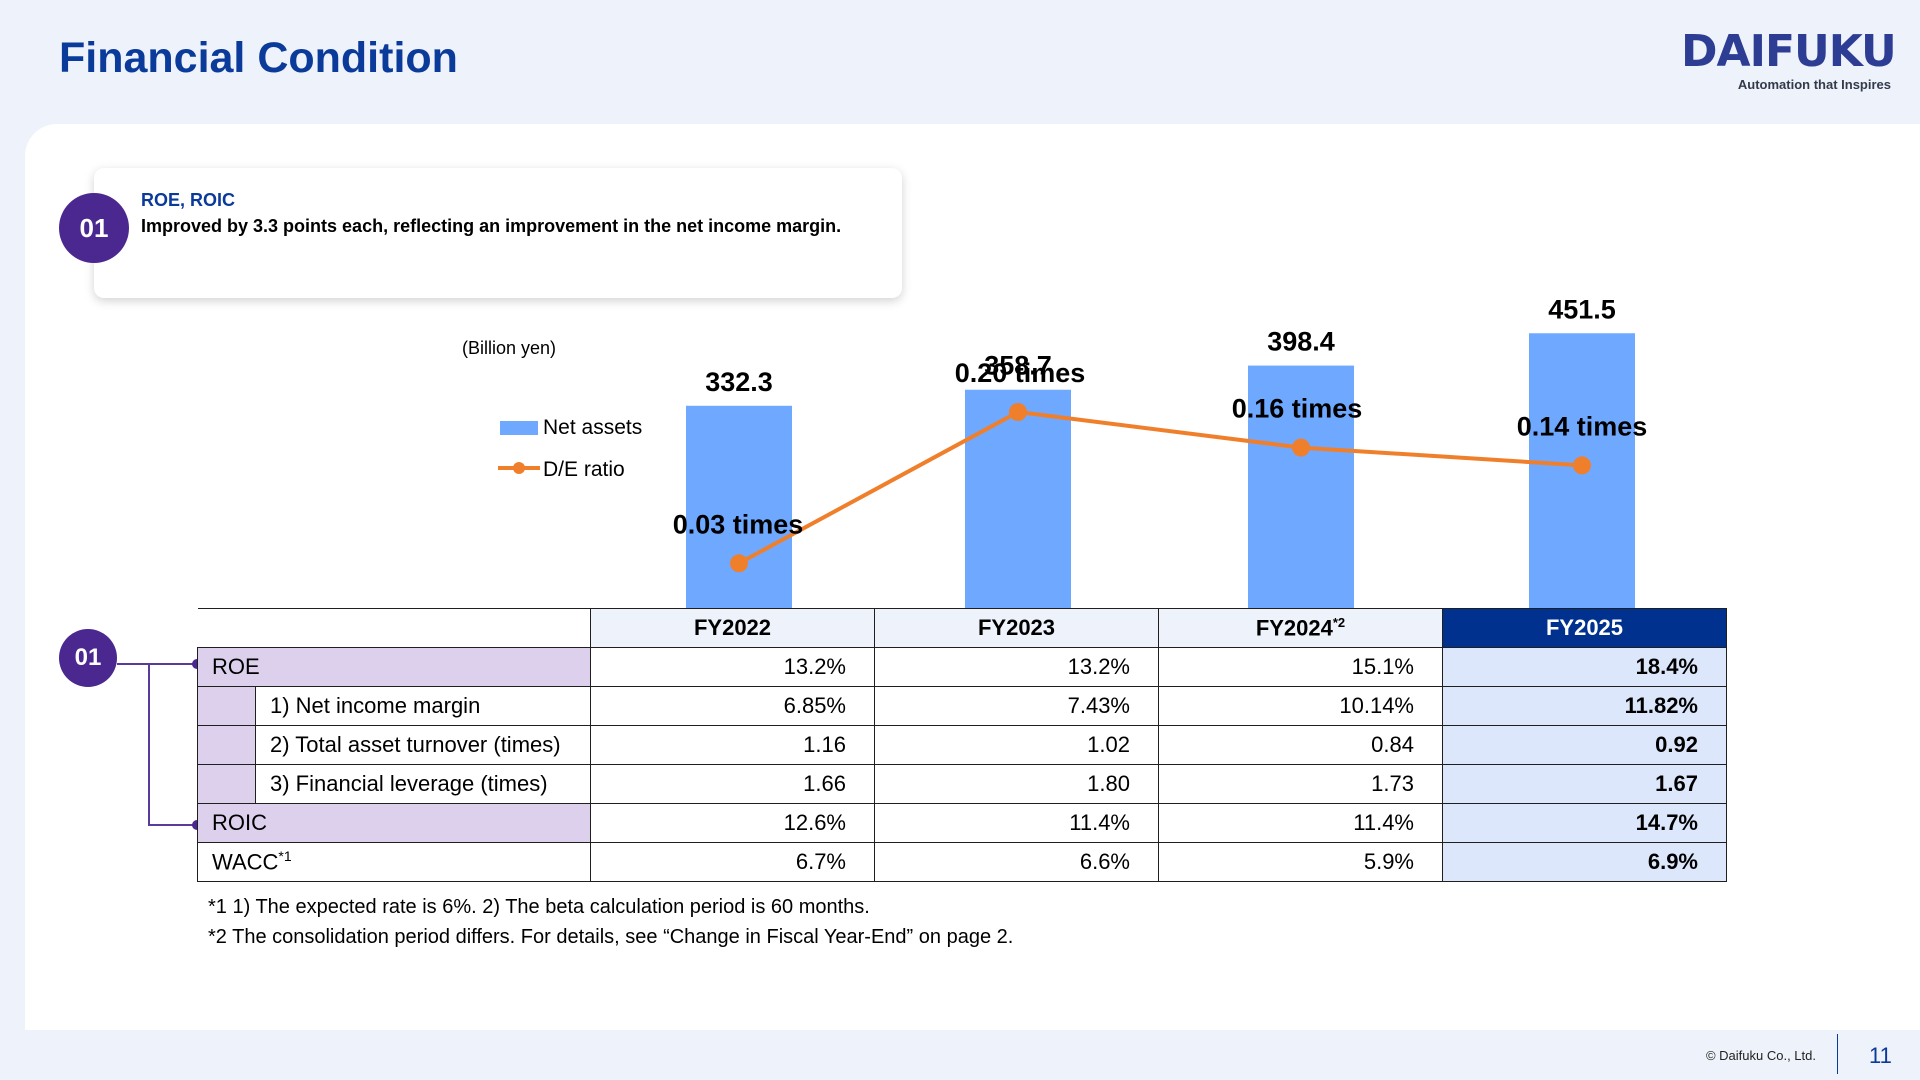  I want to click on row-label-roe: ROE, so click(394, 667).